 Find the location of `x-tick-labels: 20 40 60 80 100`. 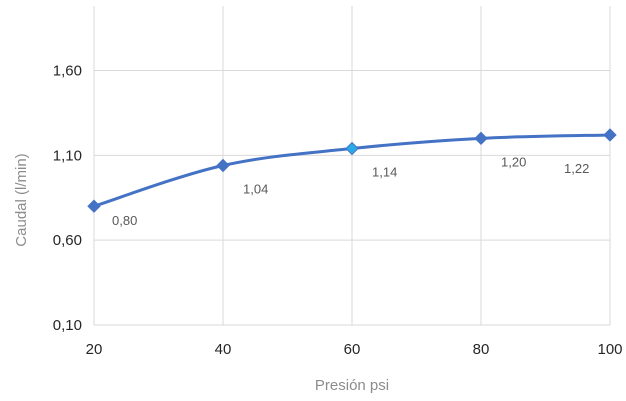

x-tick-labels: 20 40 60 80 100 is located at coordinates (354, 349).